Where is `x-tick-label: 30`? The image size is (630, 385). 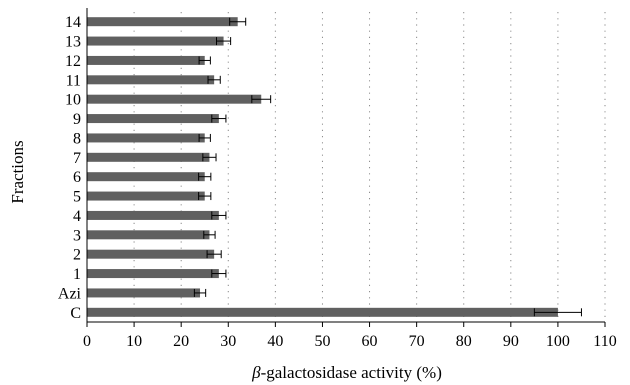 x-tick-label: 30 is located at coordinates (228, 341).